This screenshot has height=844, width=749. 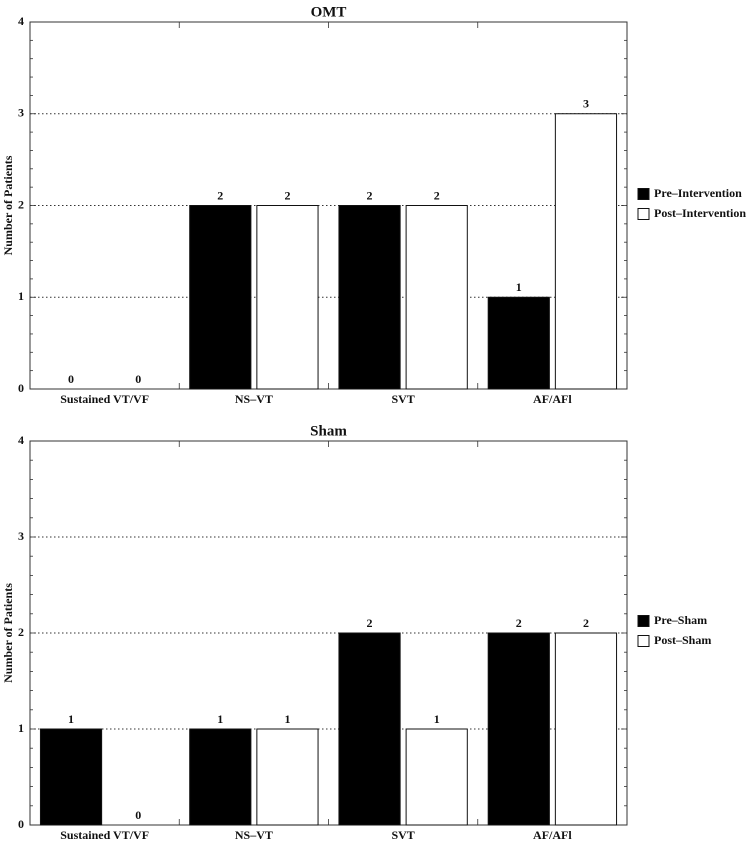 I want to click on chart-title: Sham, so click(x=328, y=431).